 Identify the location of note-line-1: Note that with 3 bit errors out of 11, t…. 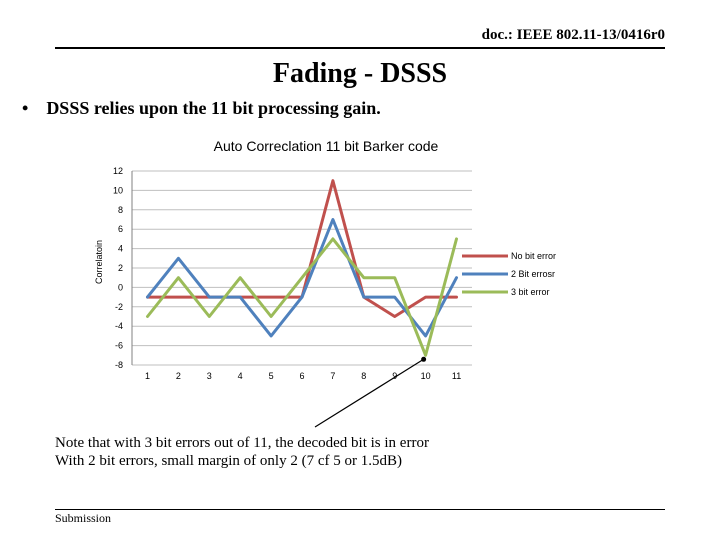
(242, 443).